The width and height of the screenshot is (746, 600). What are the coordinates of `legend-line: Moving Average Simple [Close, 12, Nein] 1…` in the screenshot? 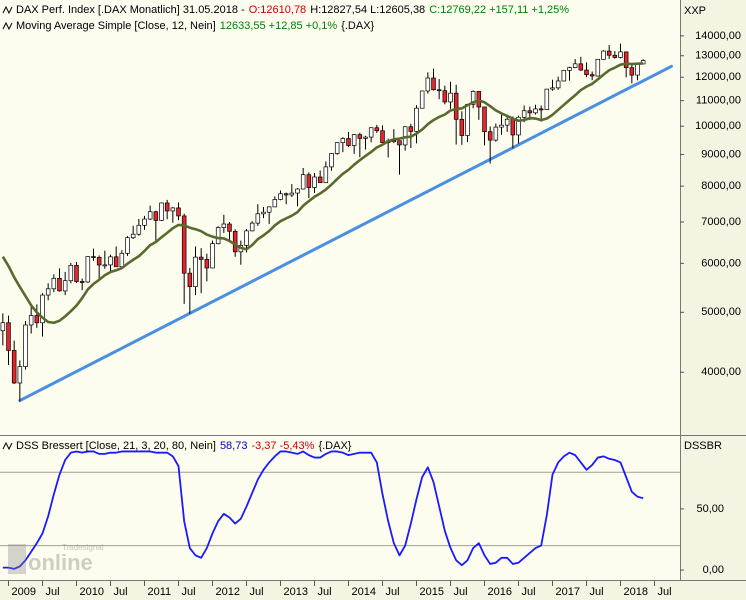 It's located at (195, 26).